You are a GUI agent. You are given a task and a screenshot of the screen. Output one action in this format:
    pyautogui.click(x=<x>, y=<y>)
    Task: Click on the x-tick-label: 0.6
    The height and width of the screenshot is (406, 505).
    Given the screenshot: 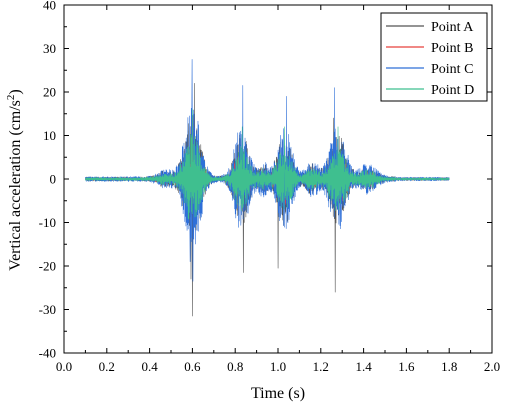 What is the action you would take?
    pyautogui.click(x=192, y=366)
    